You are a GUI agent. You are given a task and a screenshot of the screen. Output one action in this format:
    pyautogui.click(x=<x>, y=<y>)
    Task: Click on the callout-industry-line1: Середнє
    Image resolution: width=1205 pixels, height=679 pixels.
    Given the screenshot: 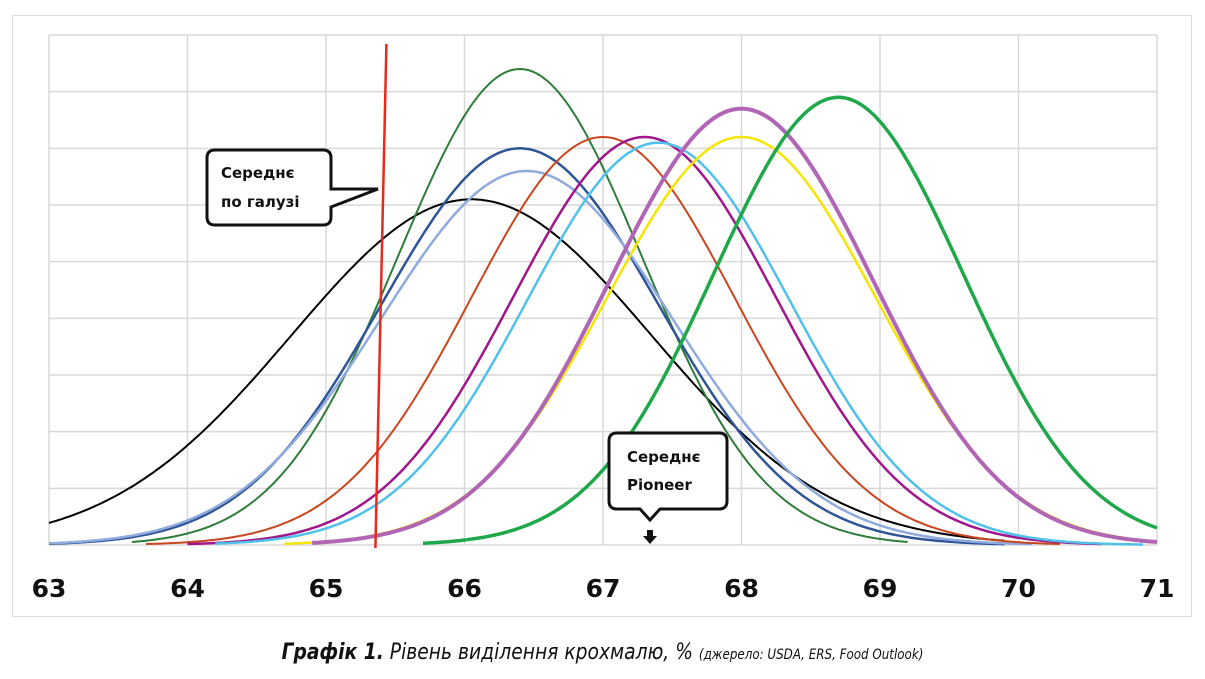 What is the action you would take?
    pyautogui.click(x=257, y=173)
    